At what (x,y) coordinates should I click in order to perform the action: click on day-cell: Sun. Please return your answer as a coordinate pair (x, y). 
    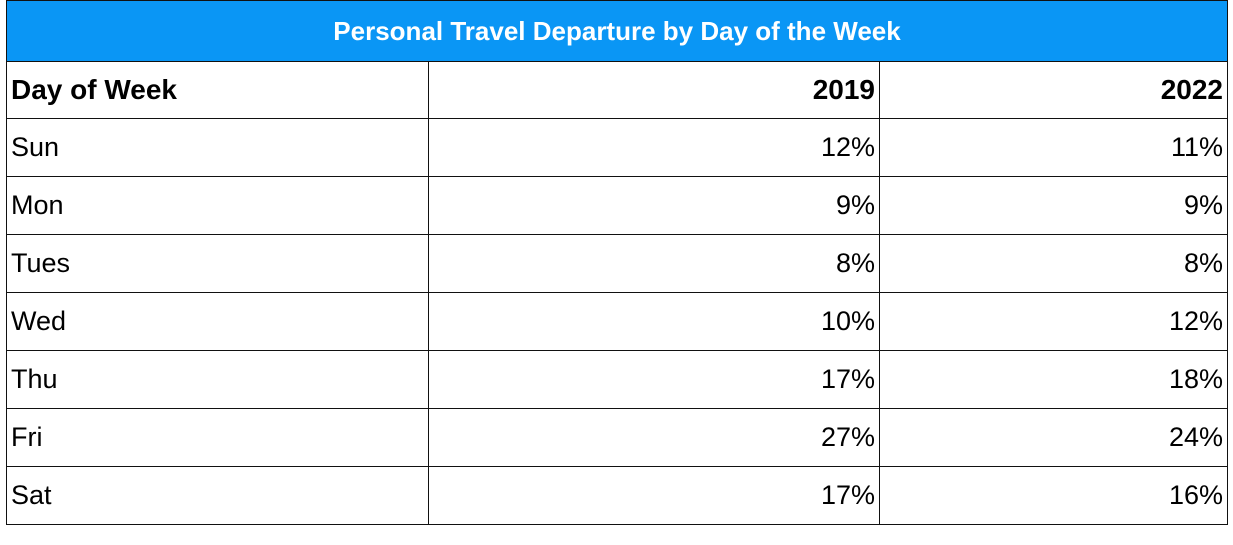
    Looking at the image, I should click on (217, 147).